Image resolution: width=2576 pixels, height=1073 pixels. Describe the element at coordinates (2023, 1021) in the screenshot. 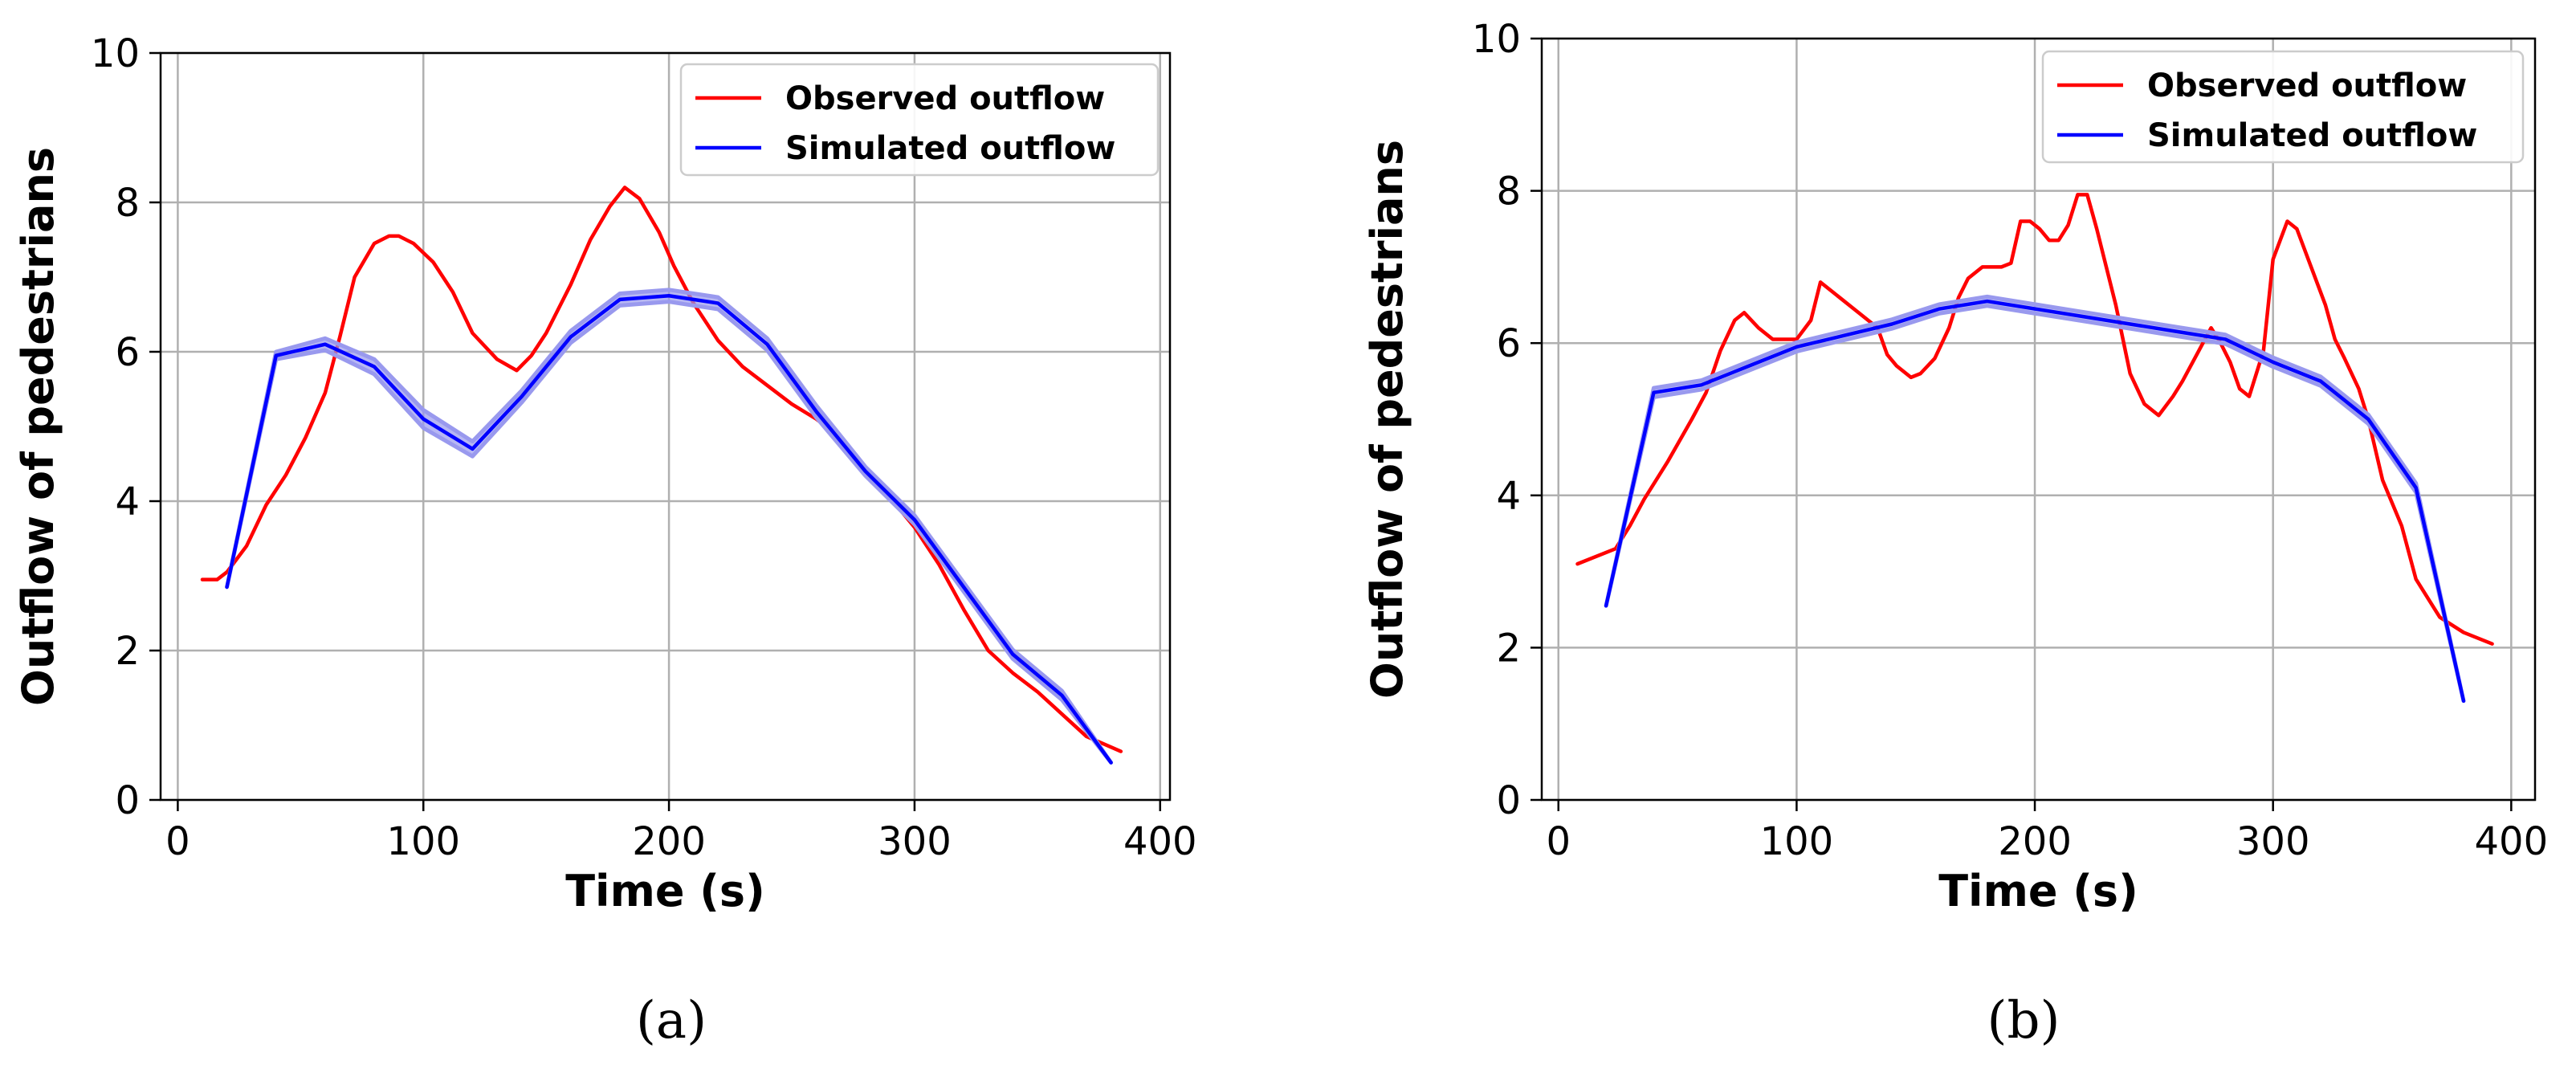

I see `panel-b-caption: (b)` at that location.